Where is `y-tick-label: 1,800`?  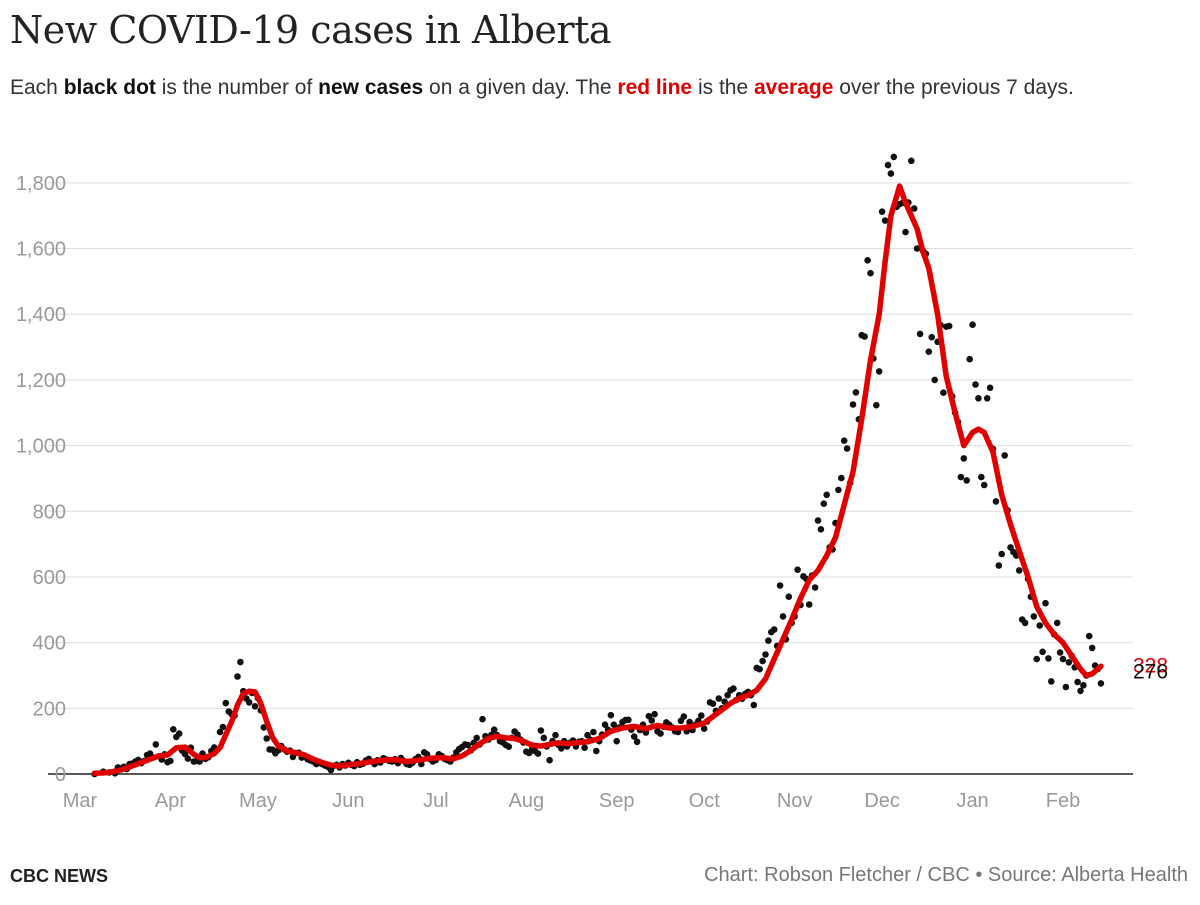 y-tick-label: 1,800 is located at coordinates (41, 184).